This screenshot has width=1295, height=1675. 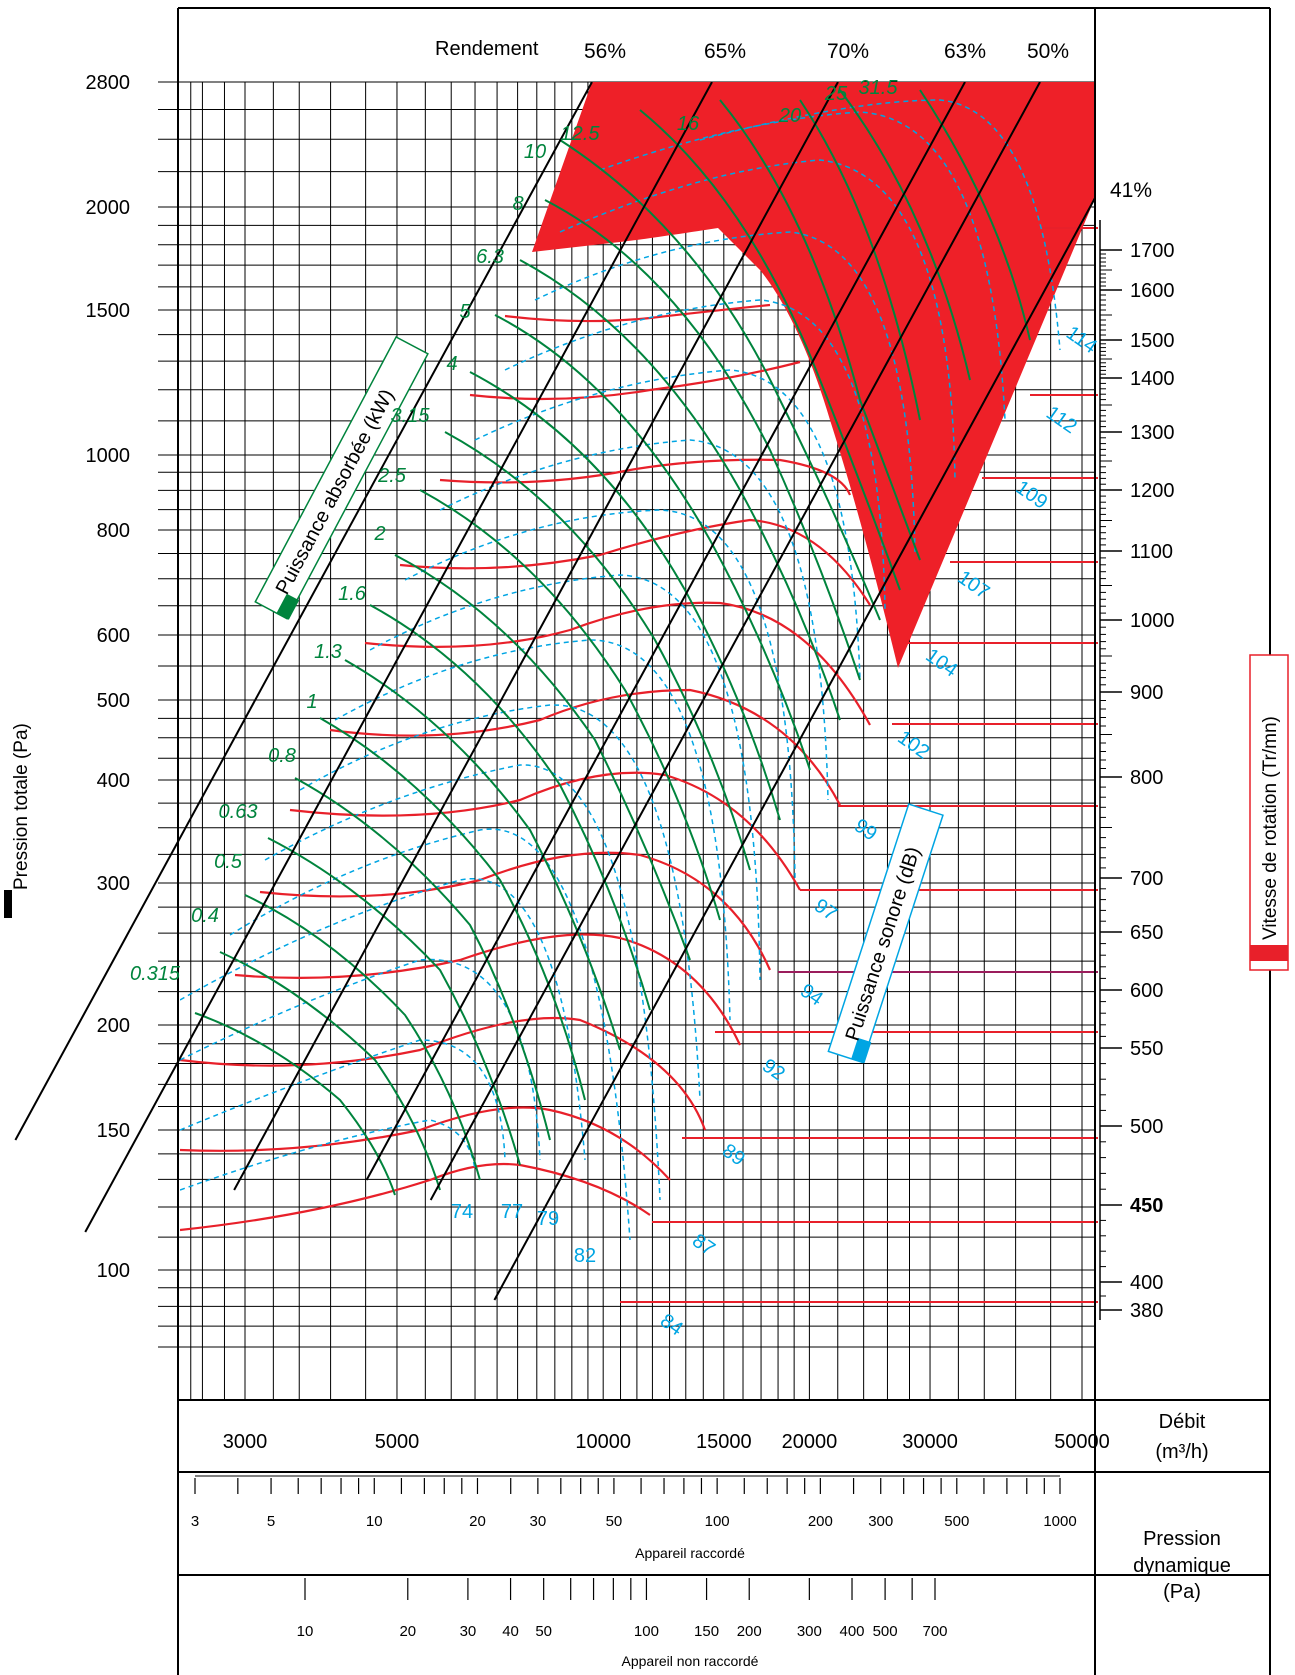 I want to click on efficiency-labels: 56% 65% 70% 63% 50% 41%, so click(x=868, y=121).